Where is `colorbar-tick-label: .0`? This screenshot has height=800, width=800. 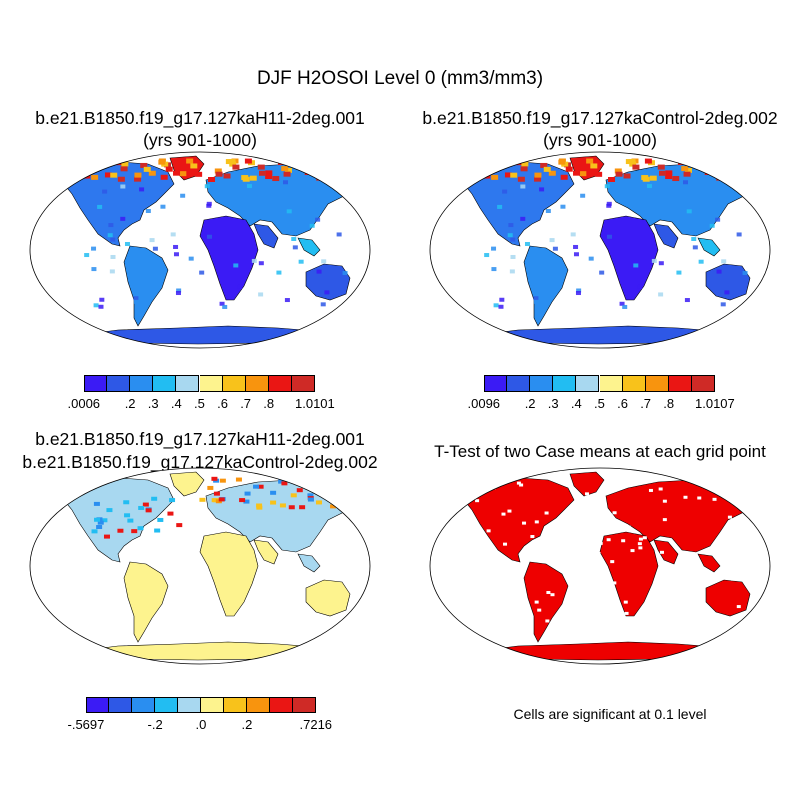
colorbar-tick-label: .0 is located at coordinates (201, 724).